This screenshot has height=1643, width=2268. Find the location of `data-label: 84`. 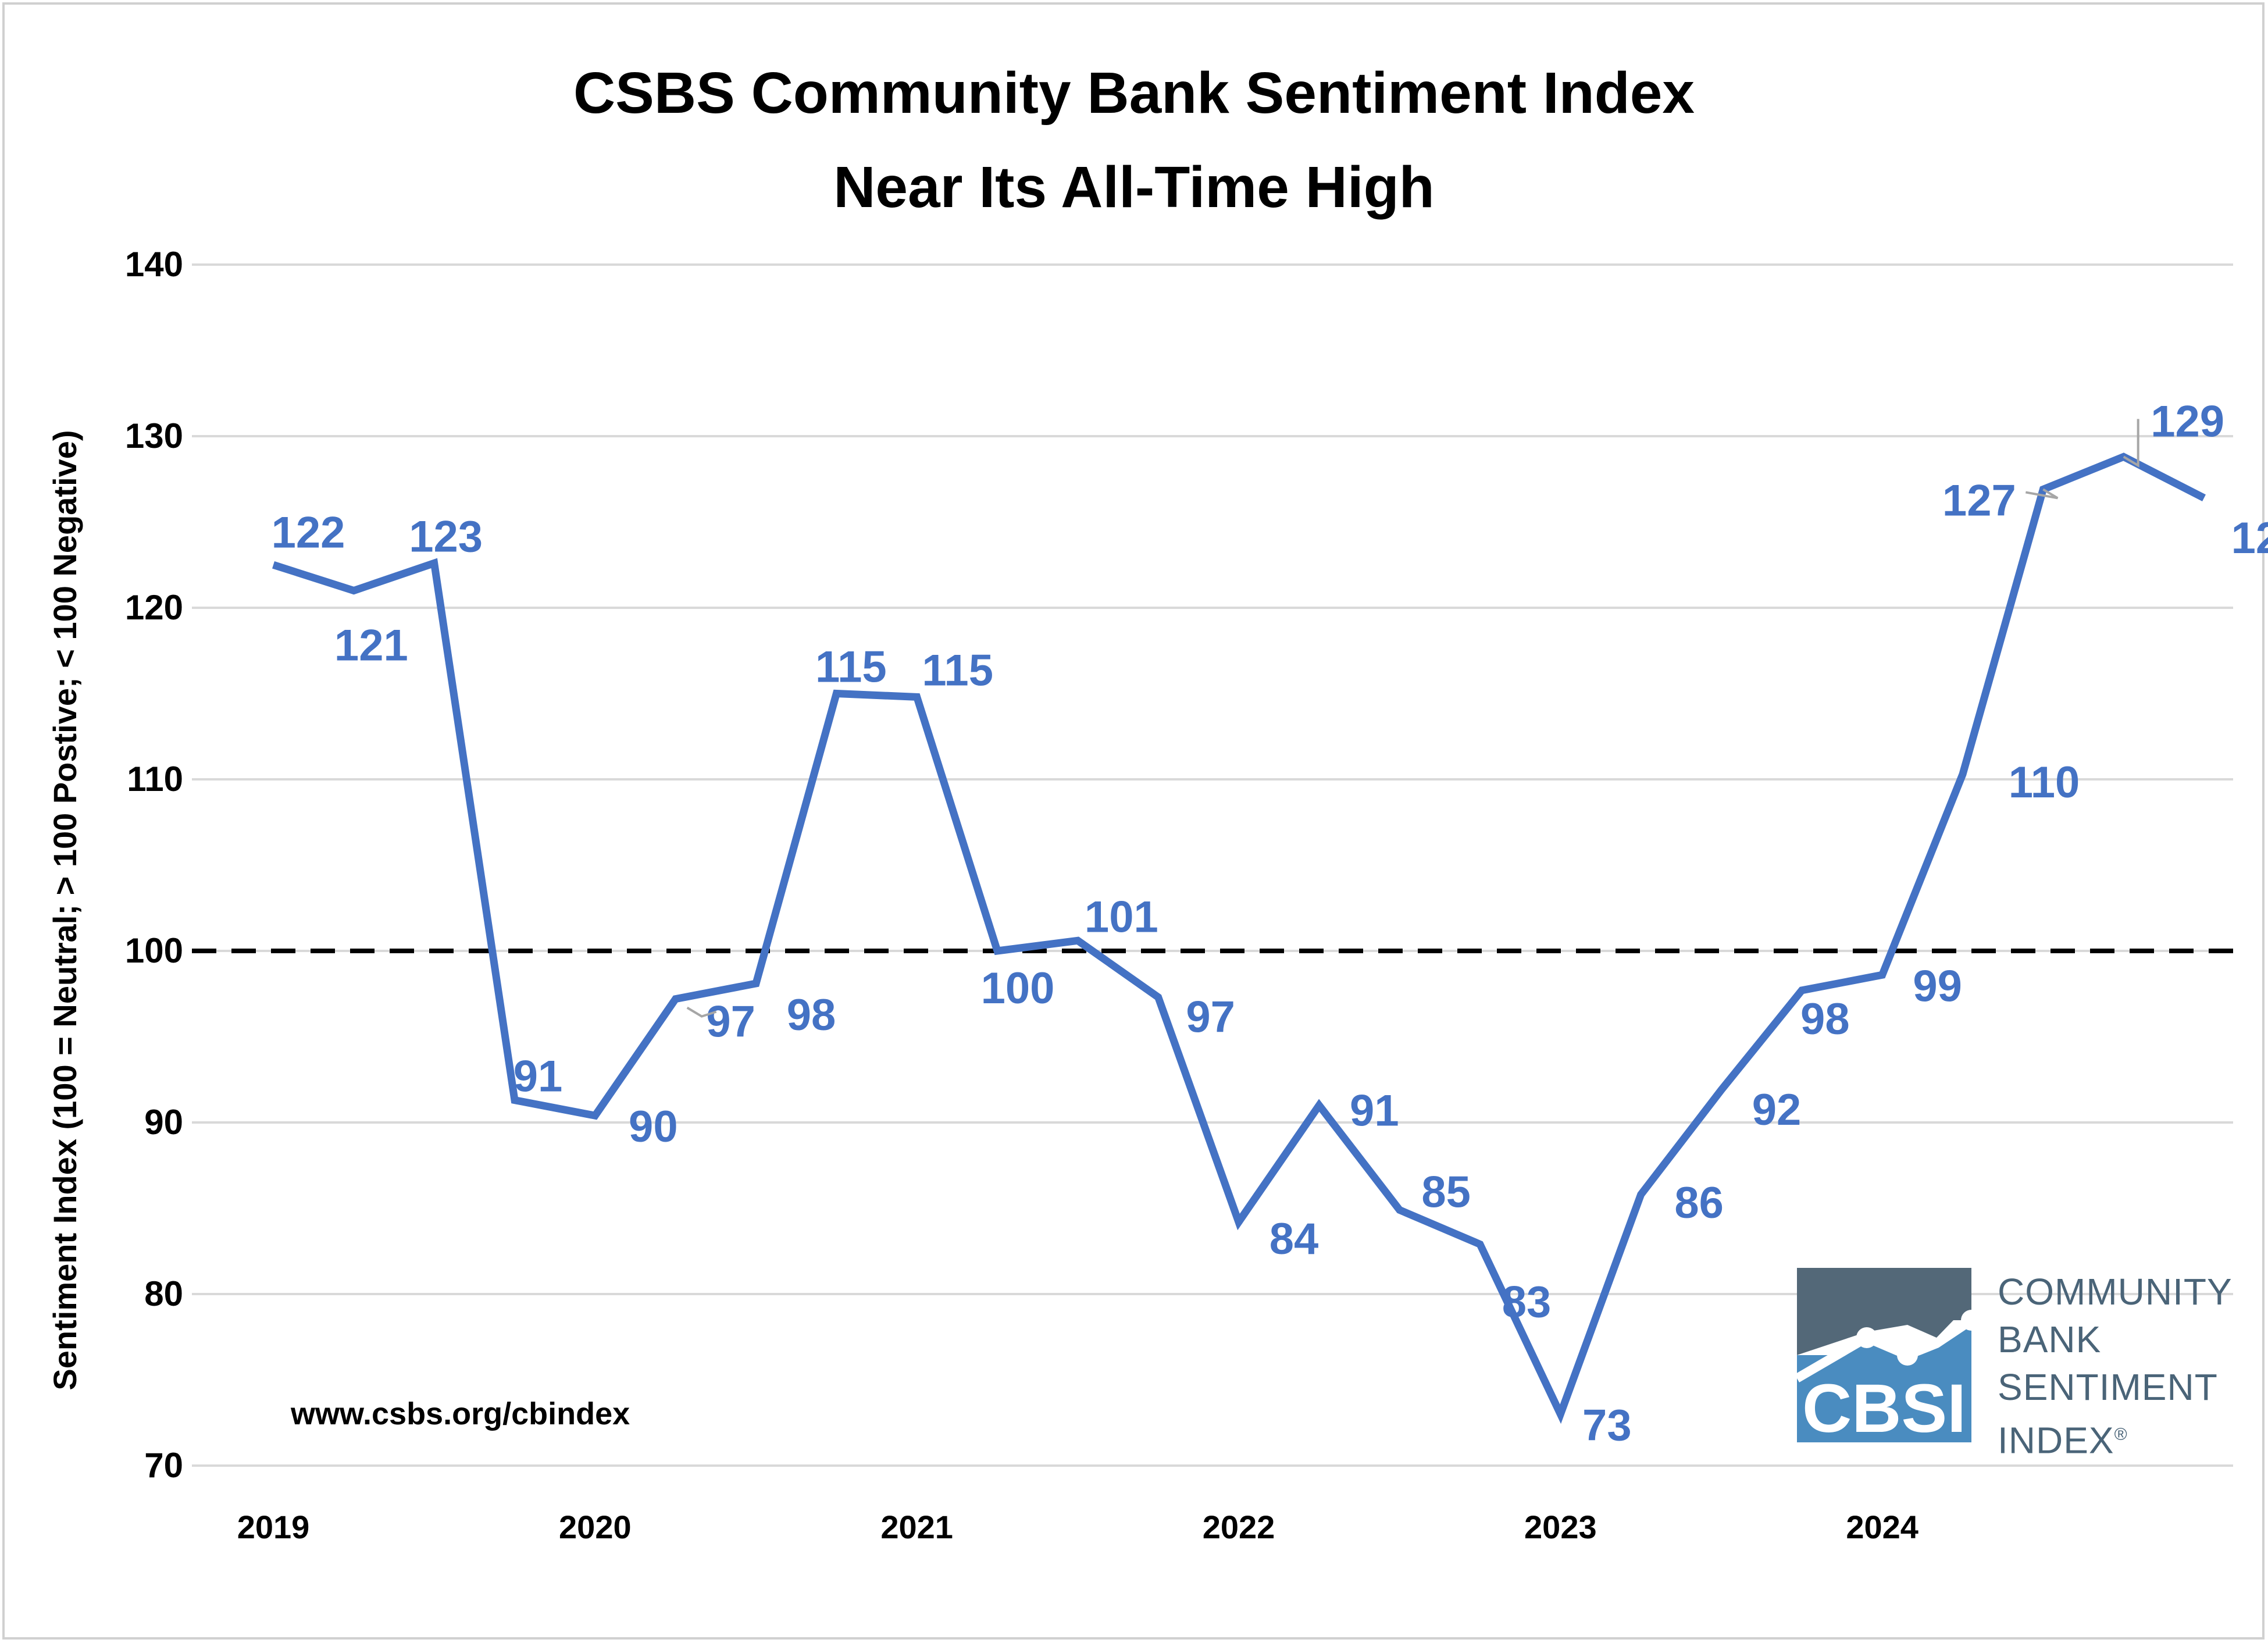

data-label: 84 is located at coordinates (1294, 1239).